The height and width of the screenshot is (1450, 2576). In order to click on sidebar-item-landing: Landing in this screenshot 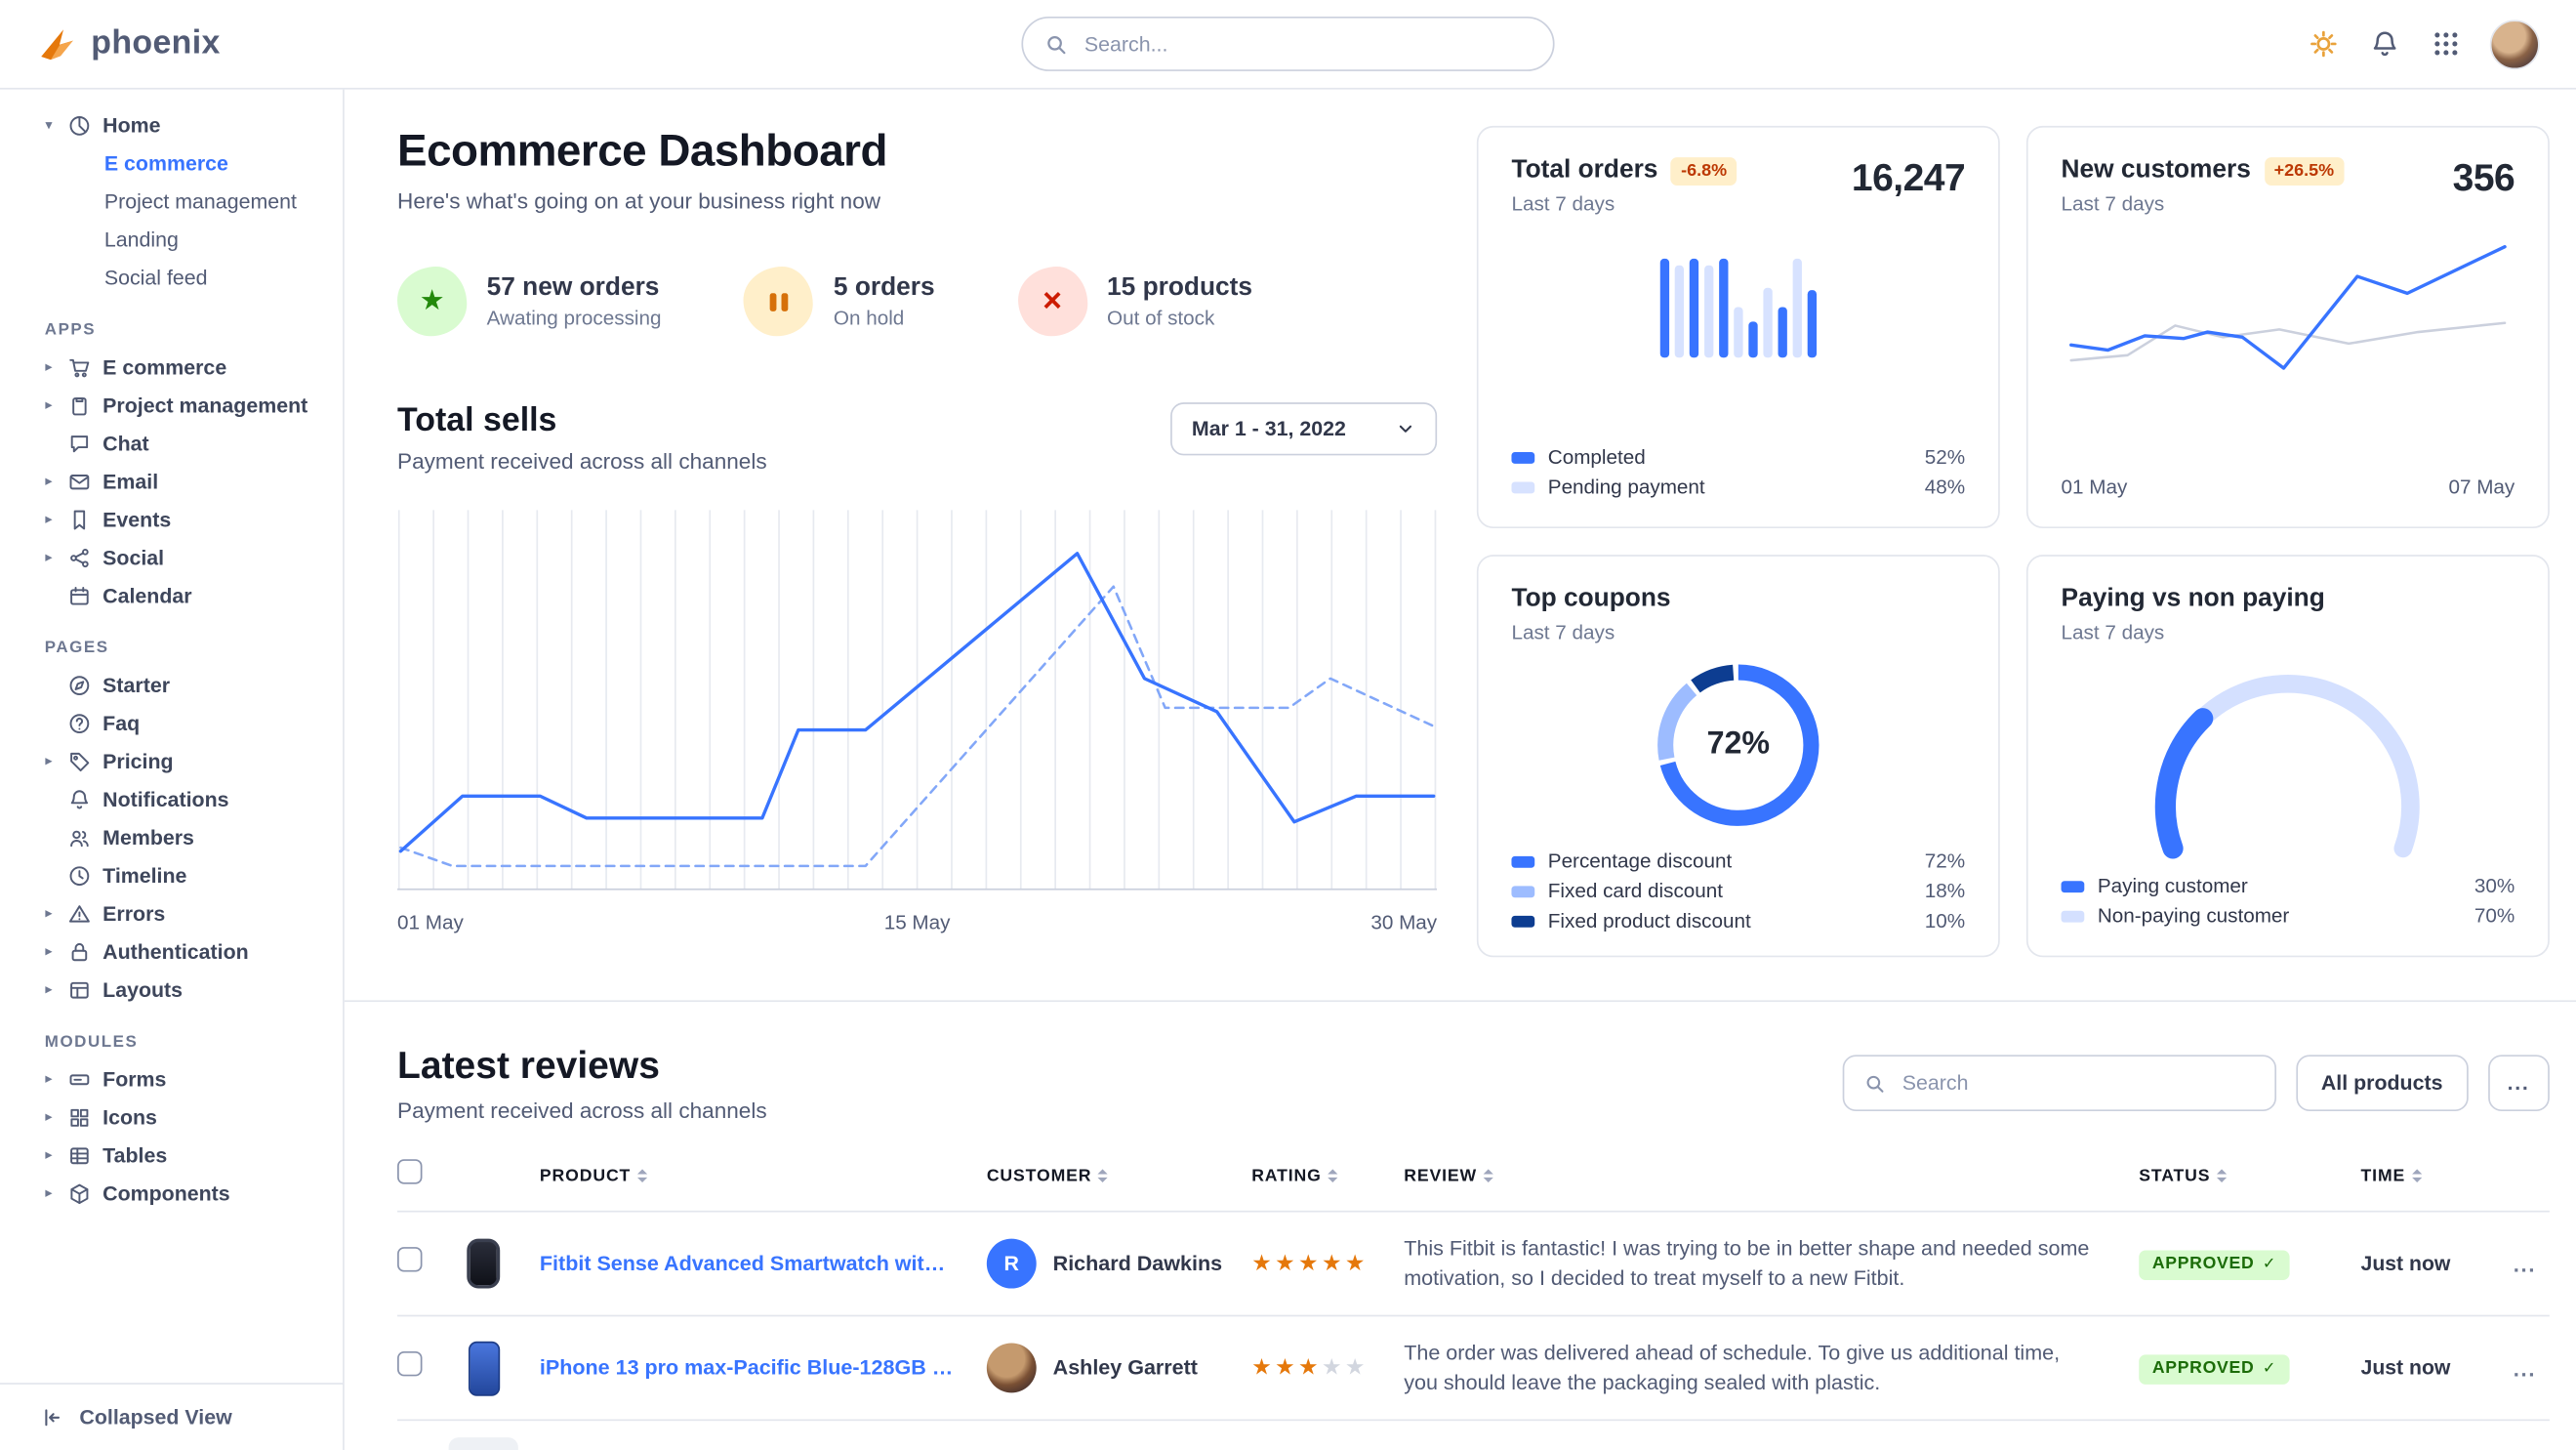, I will do `click(141, 239)`.